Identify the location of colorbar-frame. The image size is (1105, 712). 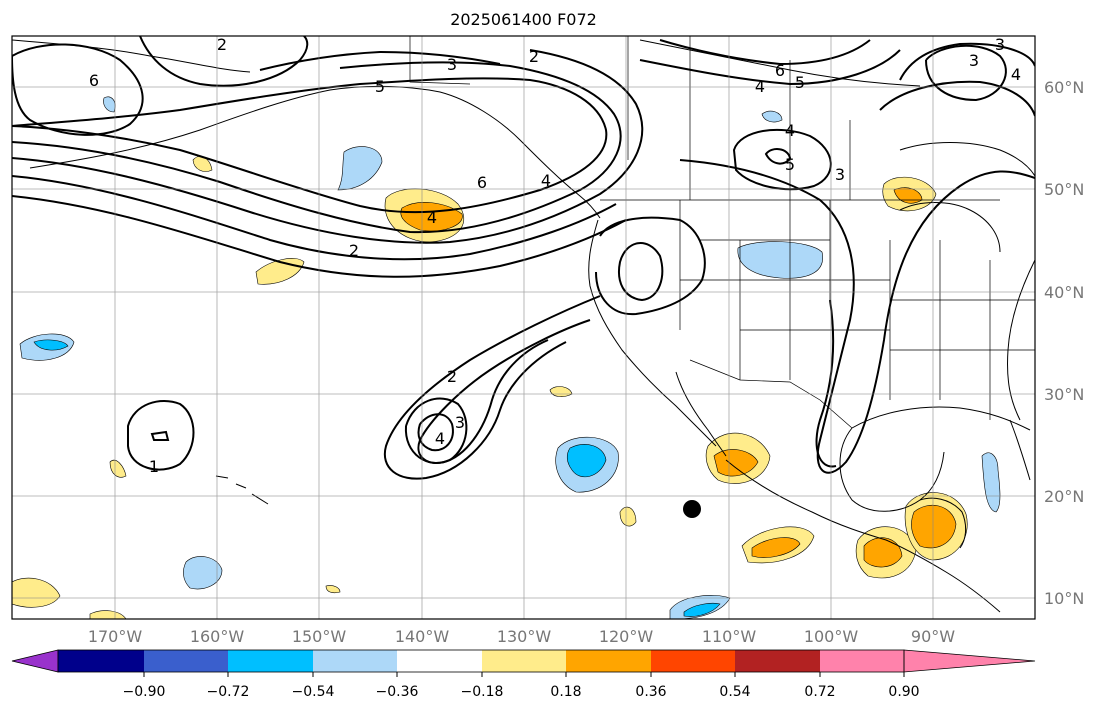
(481, 661).